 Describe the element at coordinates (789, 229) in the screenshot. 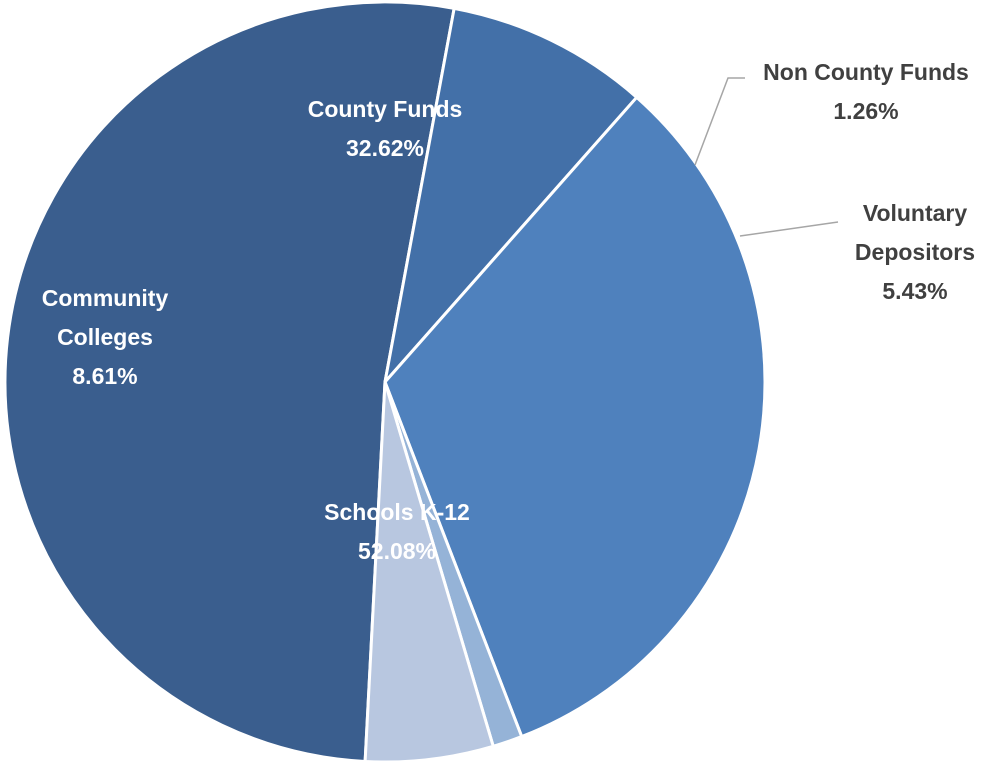

I see `leader-line-voluntary-depositors` at that location.